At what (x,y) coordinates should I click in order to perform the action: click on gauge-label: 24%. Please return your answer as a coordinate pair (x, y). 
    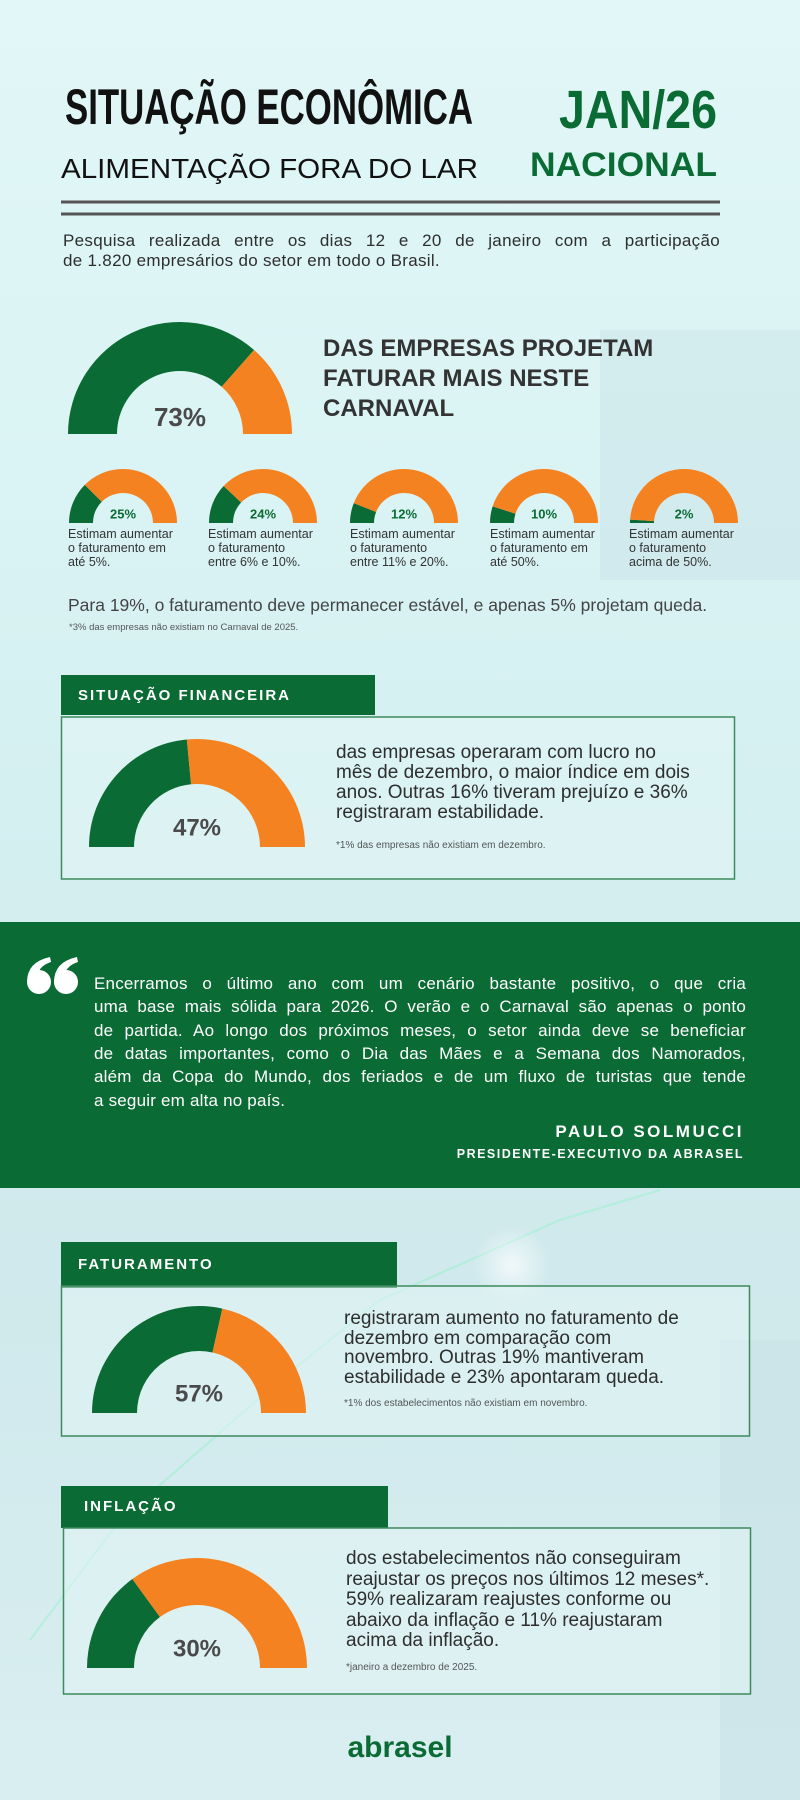
    Looking at the image, I should click on (263, 513).